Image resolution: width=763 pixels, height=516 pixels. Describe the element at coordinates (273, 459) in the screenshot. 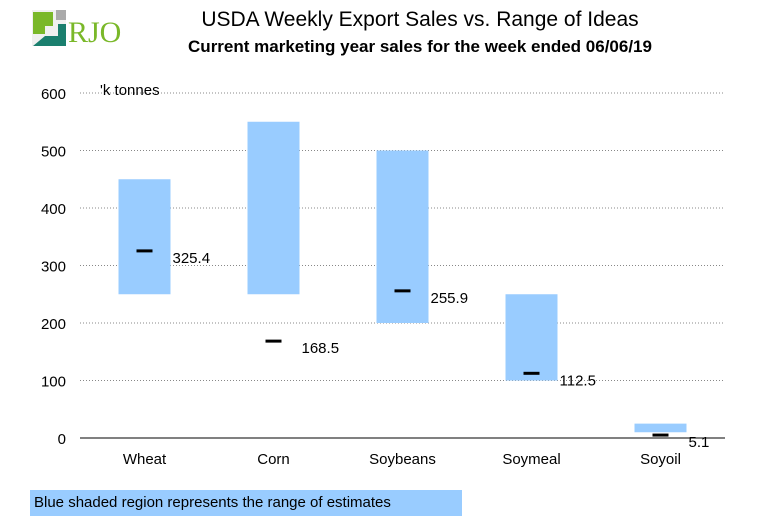

I see `x-tick-label: Corn` at that location.